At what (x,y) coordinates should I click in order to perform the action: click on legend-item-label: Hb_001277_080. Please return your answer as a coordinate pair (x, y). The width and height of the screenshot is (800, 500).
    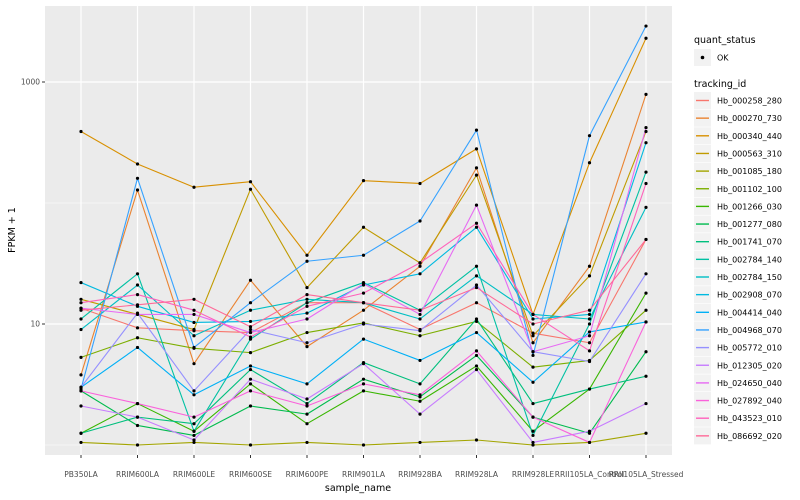
    Looking at the image, I should click on (749, 224).